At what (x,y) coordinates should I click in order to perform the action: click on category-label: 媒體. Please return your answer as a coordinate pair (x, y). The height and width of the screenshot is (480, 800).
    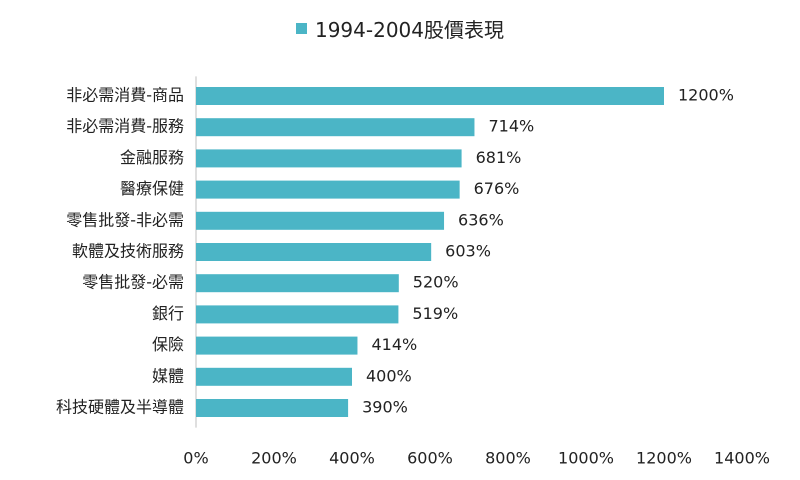
    Looking at the image, I should click on (168, 375).